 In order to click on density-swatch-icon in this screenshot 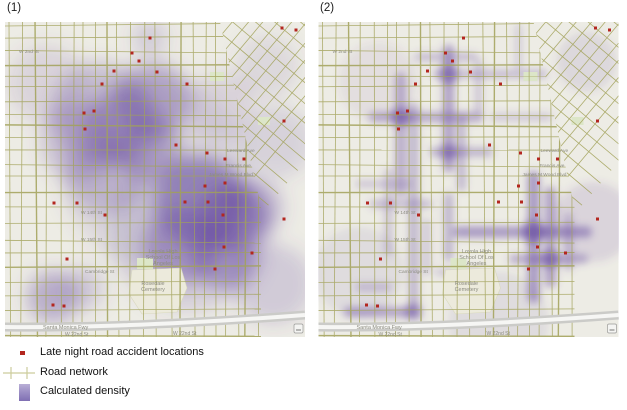, I will do `click(24, 392)`.